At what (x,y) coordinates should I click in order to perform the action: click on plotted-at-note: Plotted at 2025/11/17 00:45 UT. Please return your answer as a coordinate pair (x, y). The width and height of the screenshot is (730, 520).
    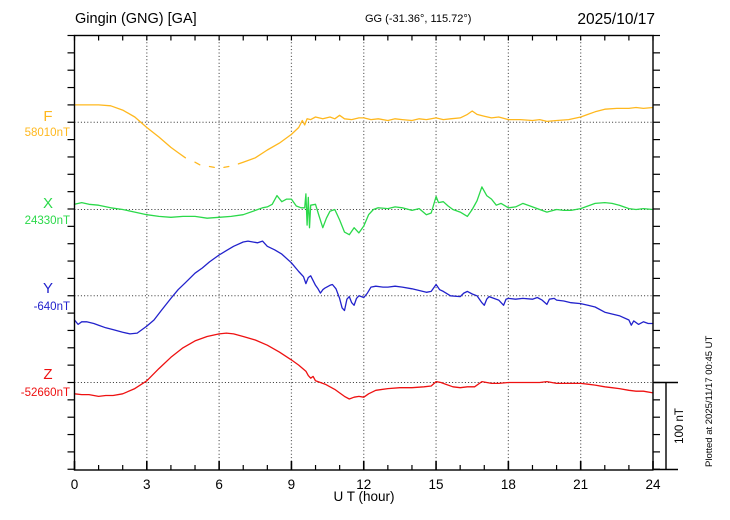
    Looking at the image, I should click on (709, 401).